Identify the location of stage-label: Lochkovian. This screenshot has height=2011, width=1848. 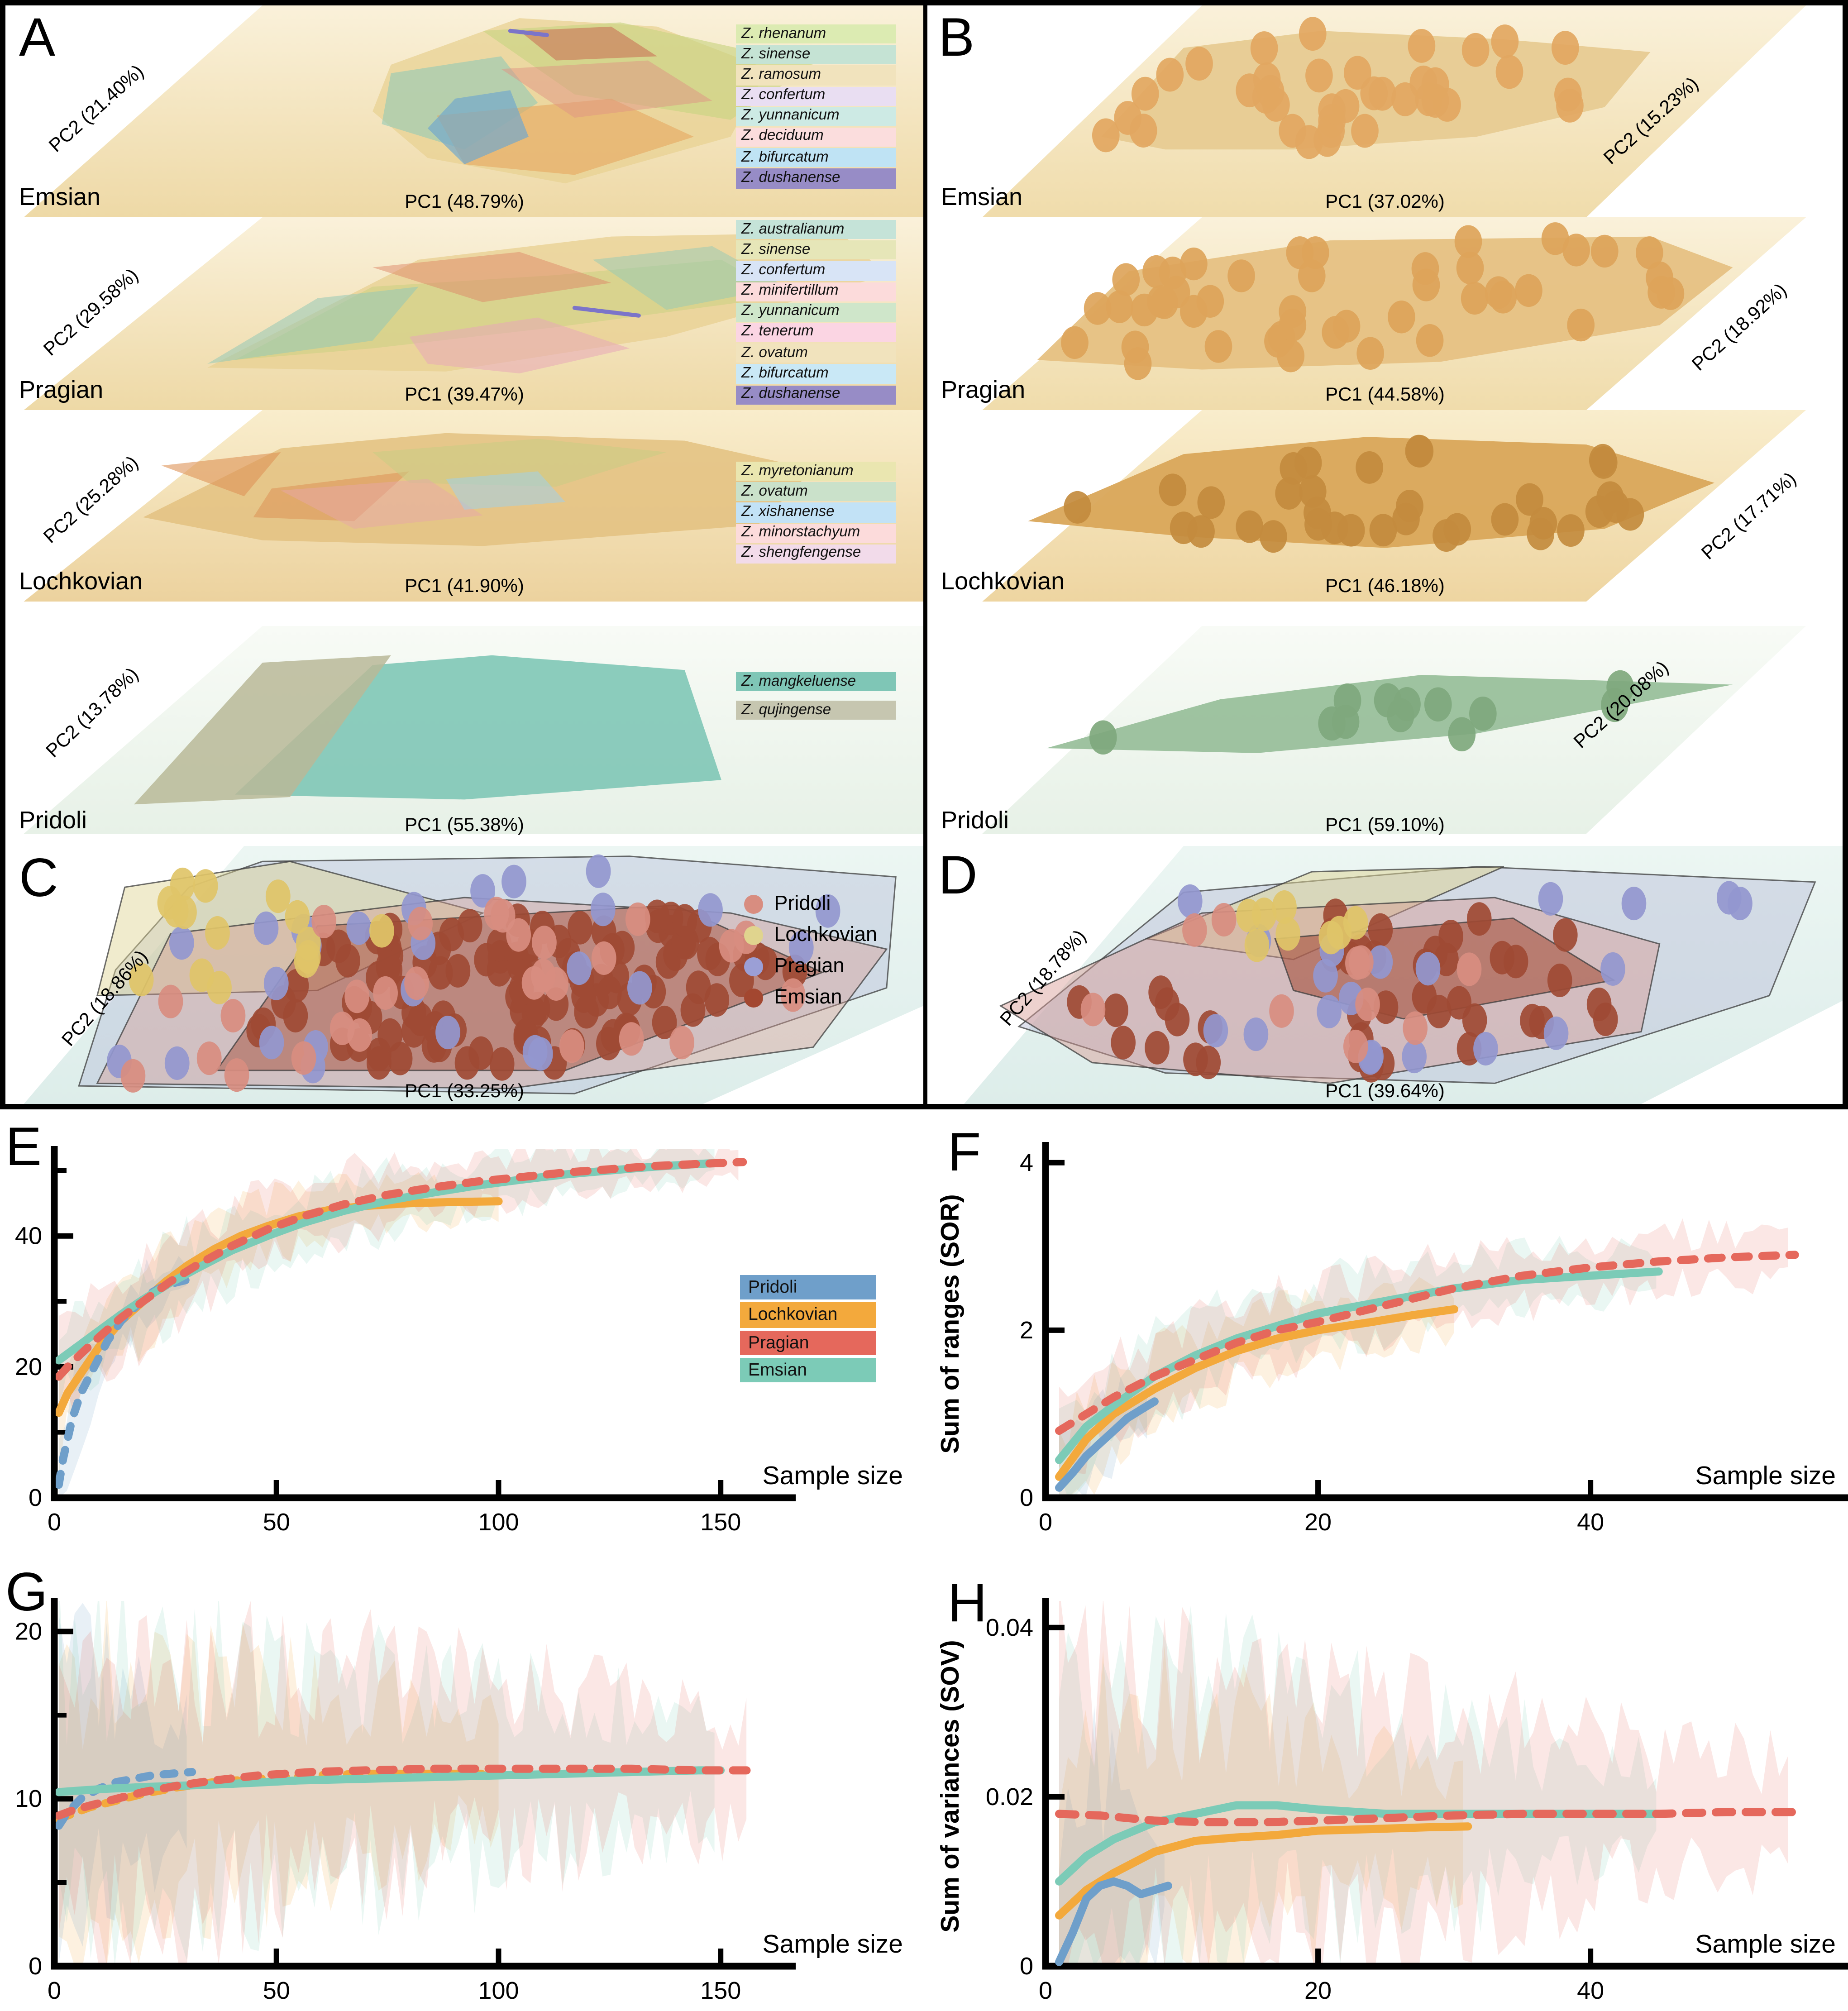
(1003, 581).